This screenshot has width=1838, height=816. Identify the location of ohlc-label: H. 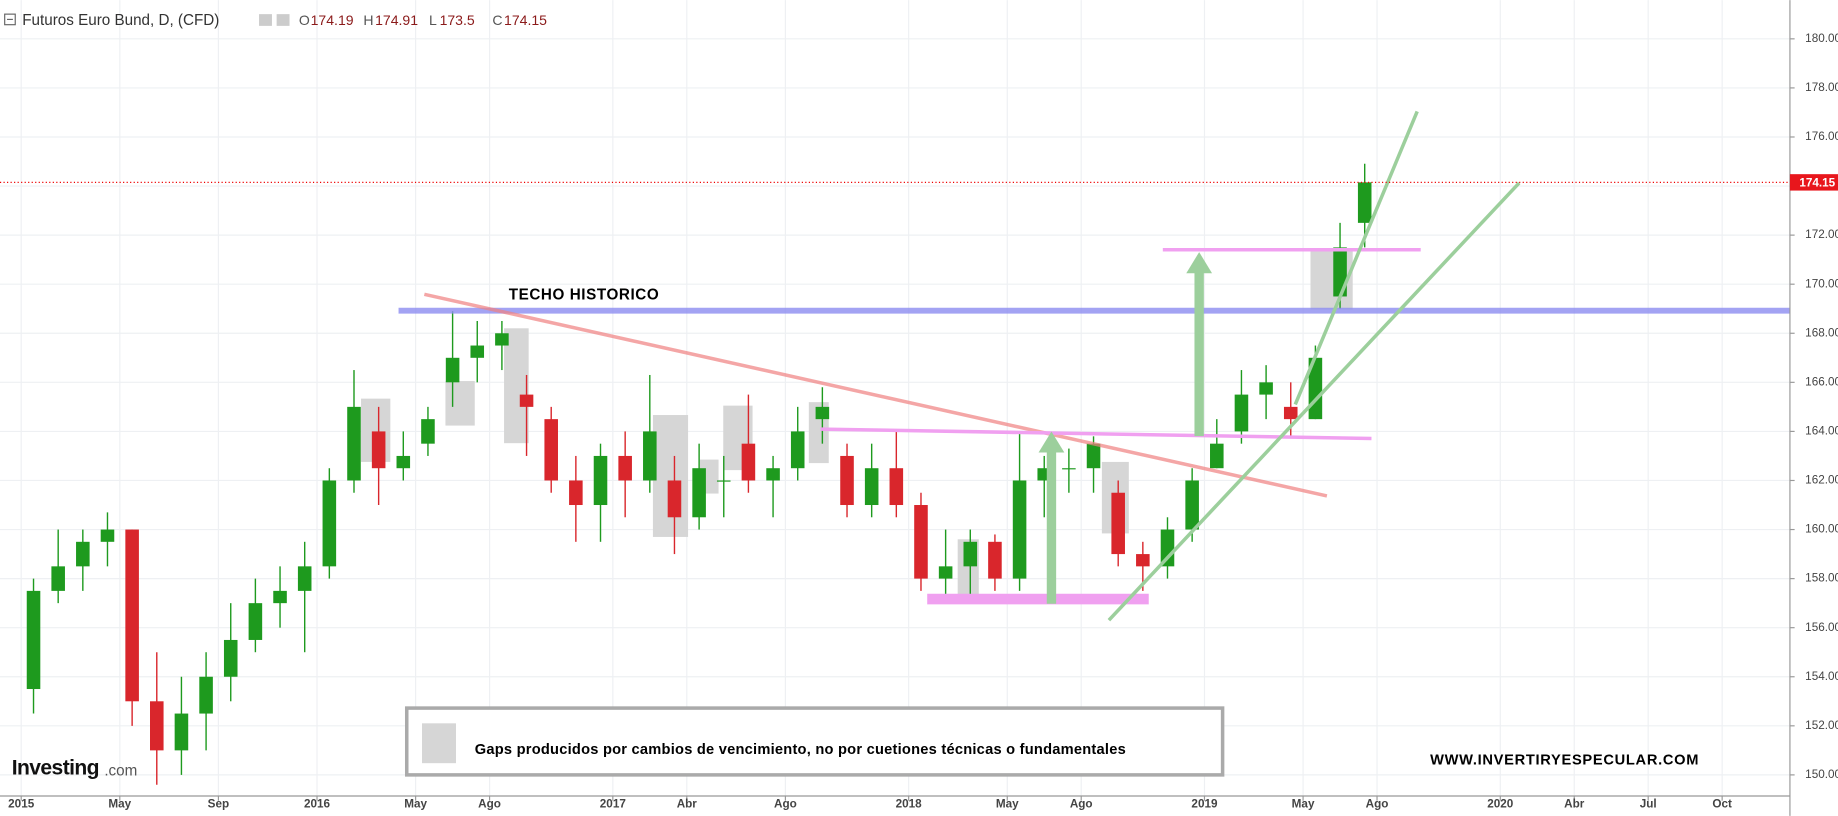
(368, 20).